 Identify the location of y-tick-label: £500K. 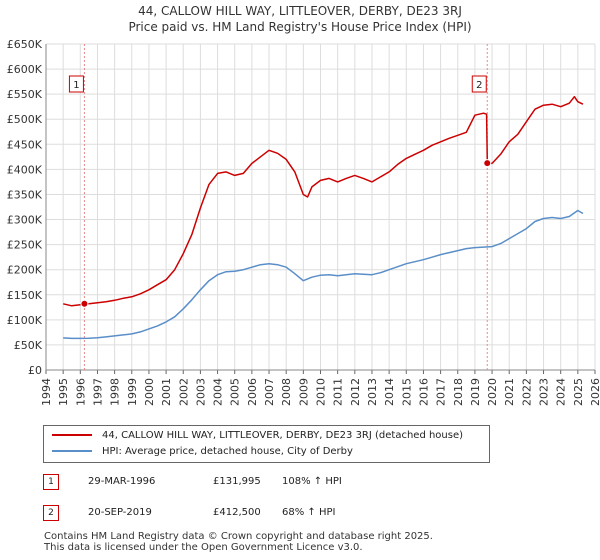
(25, 119).